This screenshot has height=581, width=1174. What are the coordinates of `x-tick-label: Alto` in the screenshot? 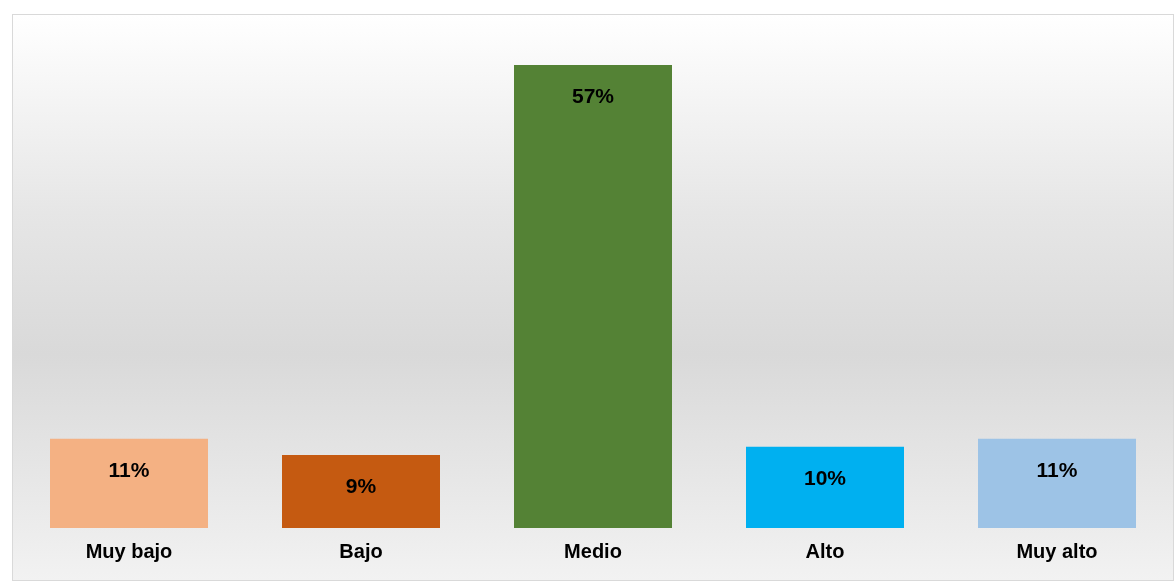 It's located at (825, 551).